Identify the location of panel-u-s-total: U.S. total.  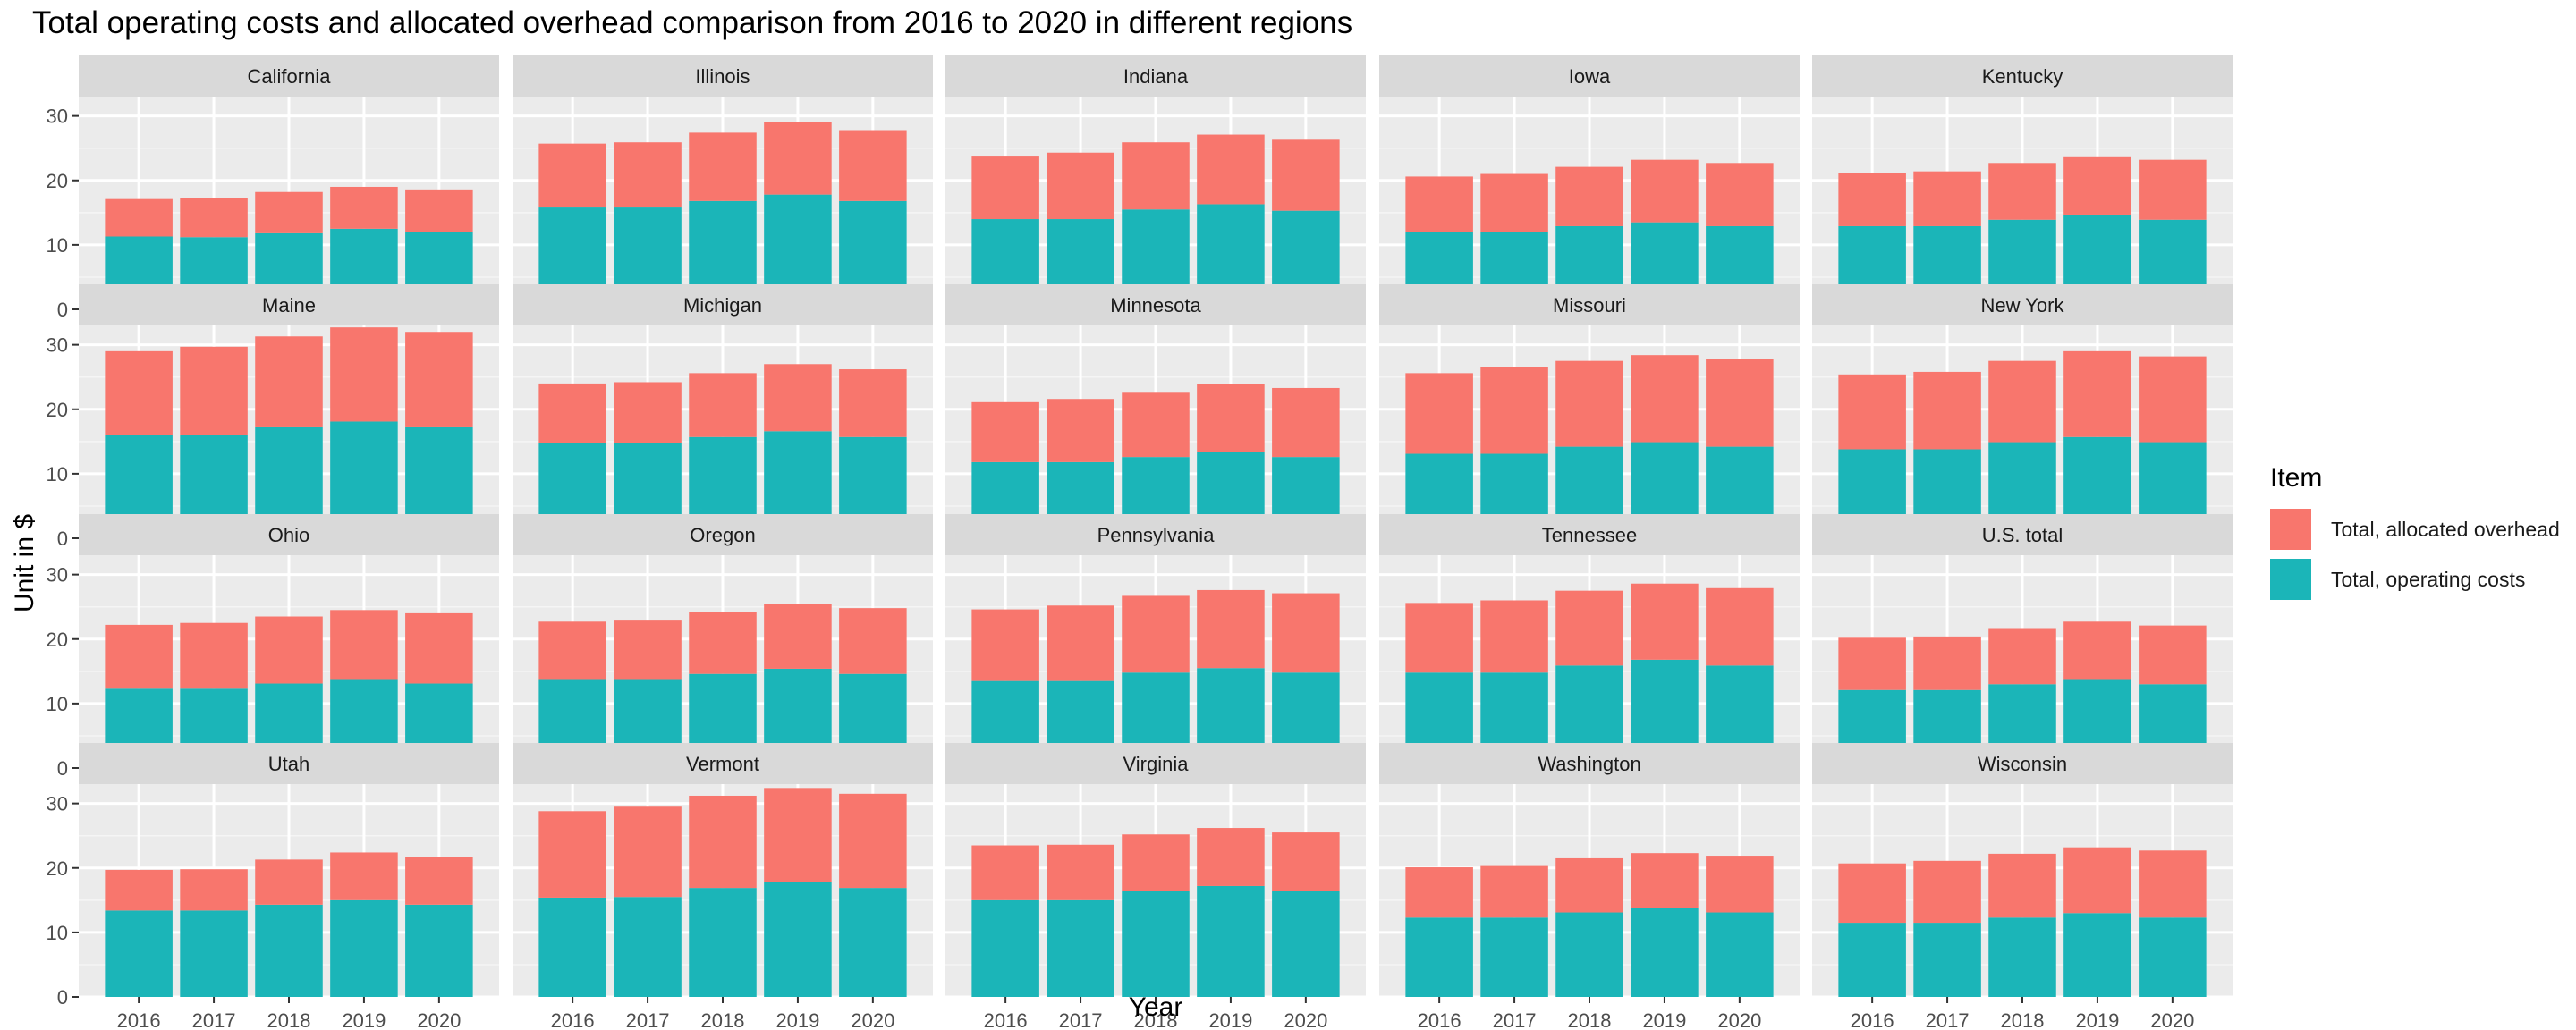
(2022, 642).